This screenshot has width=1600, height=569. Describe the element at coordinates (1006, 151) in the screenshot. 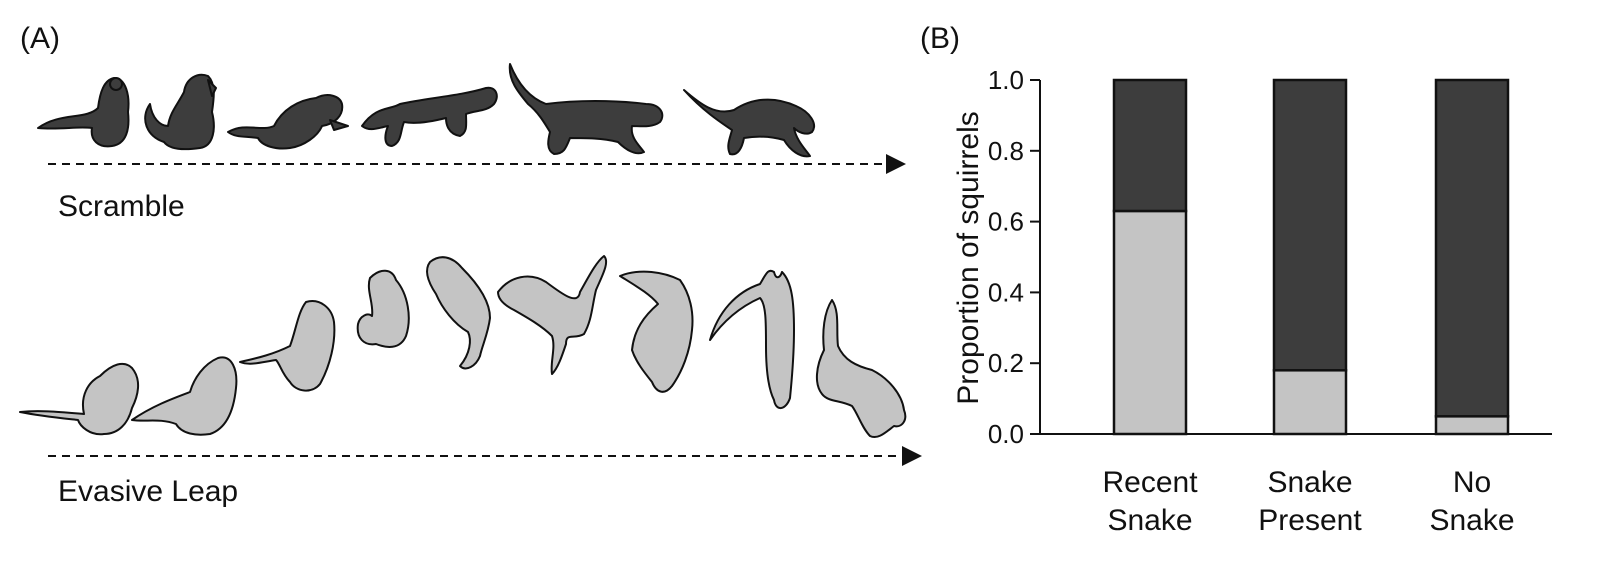

I see `y-tick-label: 0.8` at that location.